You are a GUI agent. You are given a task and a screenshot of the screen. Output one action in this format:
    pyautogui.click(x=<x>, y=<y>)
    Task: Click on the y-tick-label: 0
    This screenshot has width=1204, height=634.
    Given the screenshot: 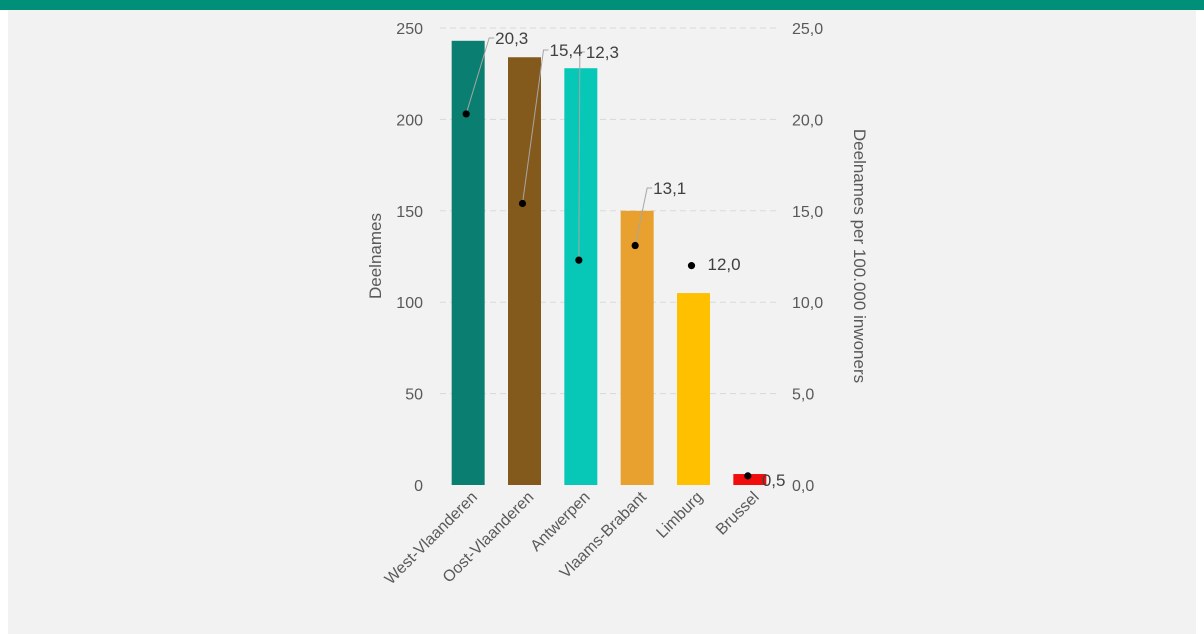 What is the action you would take?
    pyautogui.click(x=418, y=486)
    